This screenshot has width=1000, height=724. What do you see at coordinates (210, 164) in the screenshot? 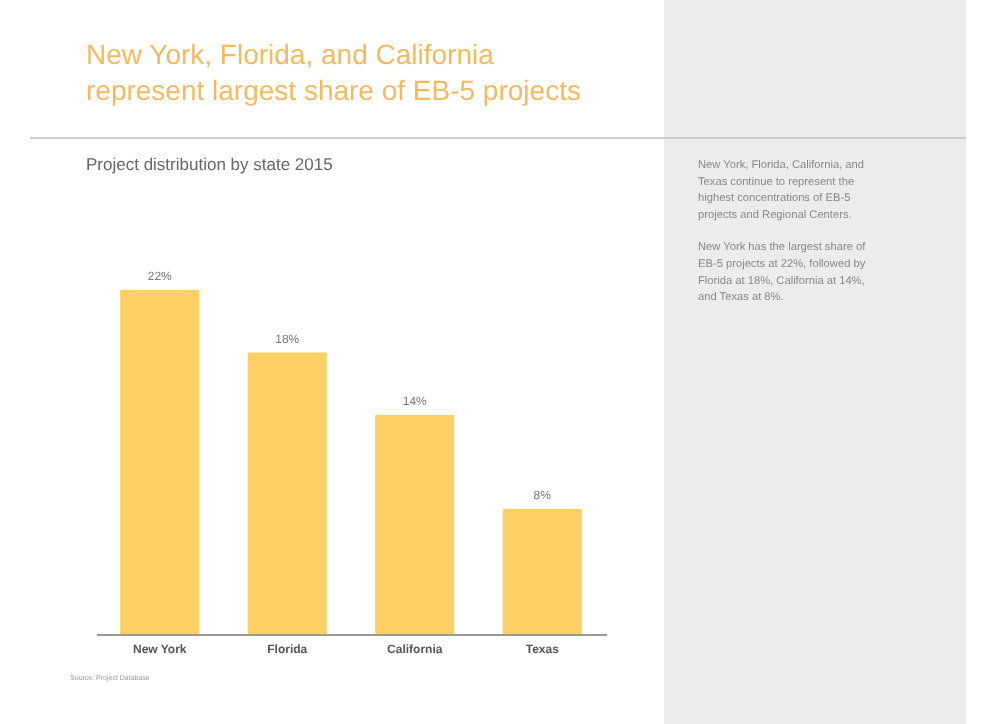
I see `chart-subtitle: Project distribution by state 2015` at bounding box center [210, 164].